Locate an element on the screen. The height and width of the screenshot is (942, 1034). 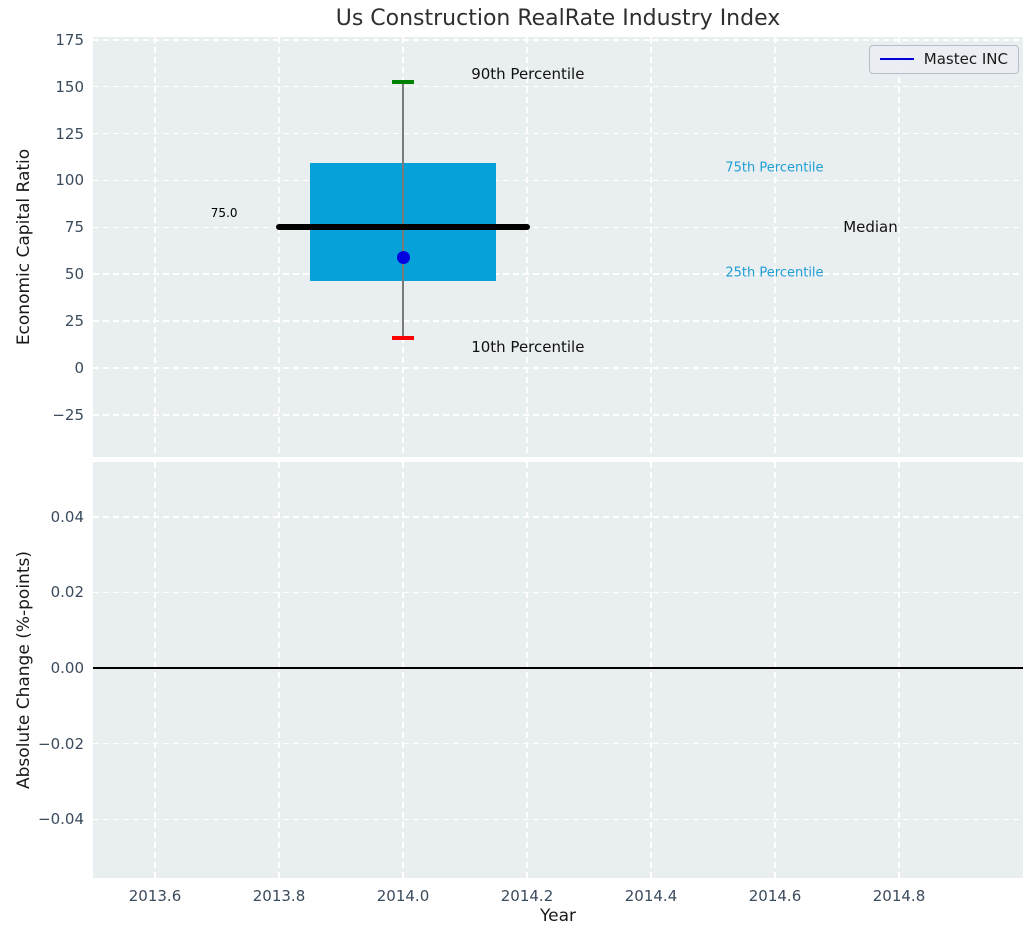
x-tick-label: 2014.8 is located at coordinates (899, 896).